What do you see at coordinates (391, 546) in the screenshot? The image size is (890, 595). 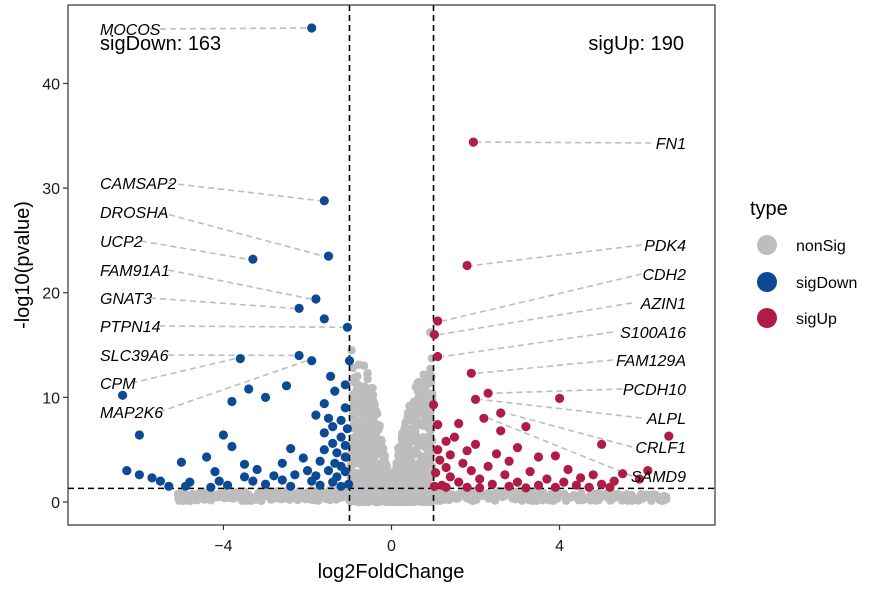 I see `x-tick-label: 0` at bounding box center [391, 546].